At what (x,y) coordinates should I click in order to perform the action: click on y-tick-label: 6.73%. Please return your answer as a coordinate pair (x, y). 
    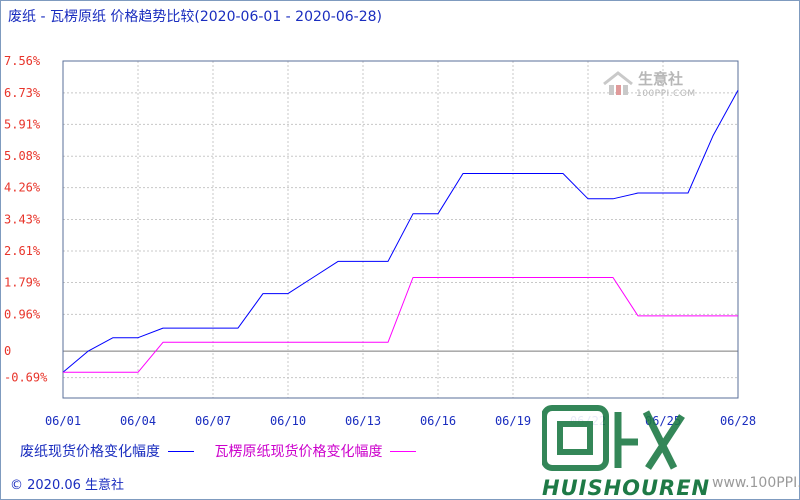
    Looking at the image, I should click on (22, 93).